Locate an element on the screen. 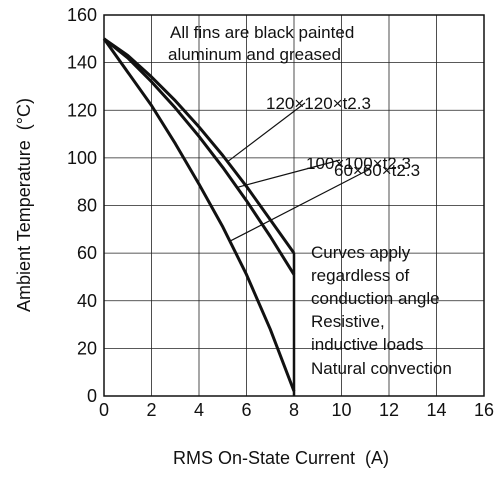 The image size is (503, 479). y-tick-label: 140 is located at coordinates (82, 63).